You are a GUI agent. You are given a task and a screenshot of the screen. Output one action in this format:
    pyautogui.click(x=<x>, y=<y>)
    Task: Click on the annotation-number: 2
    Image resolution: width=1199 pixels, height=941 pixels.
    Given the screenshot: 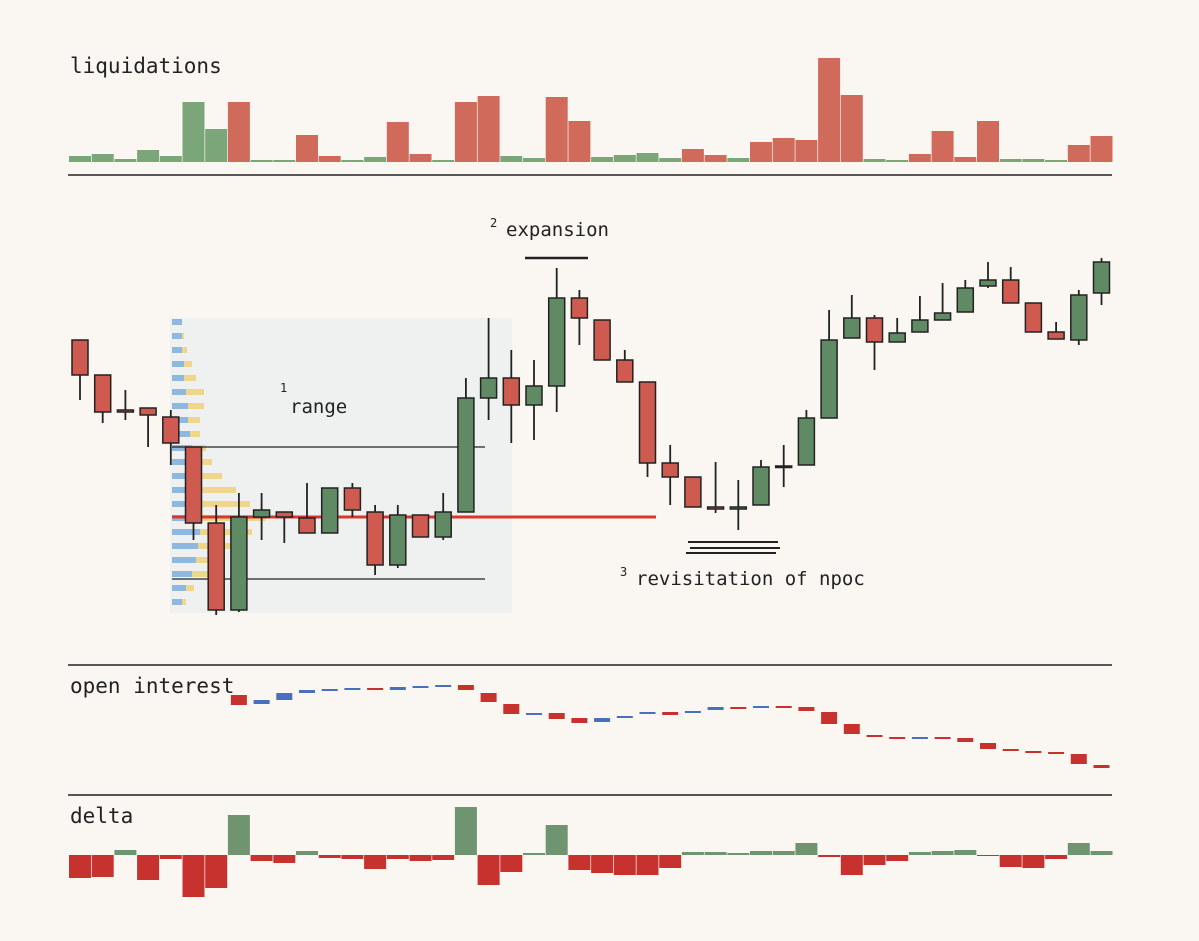 What is the action you would take?
    pyautogui.click(x=493, y=223)
    